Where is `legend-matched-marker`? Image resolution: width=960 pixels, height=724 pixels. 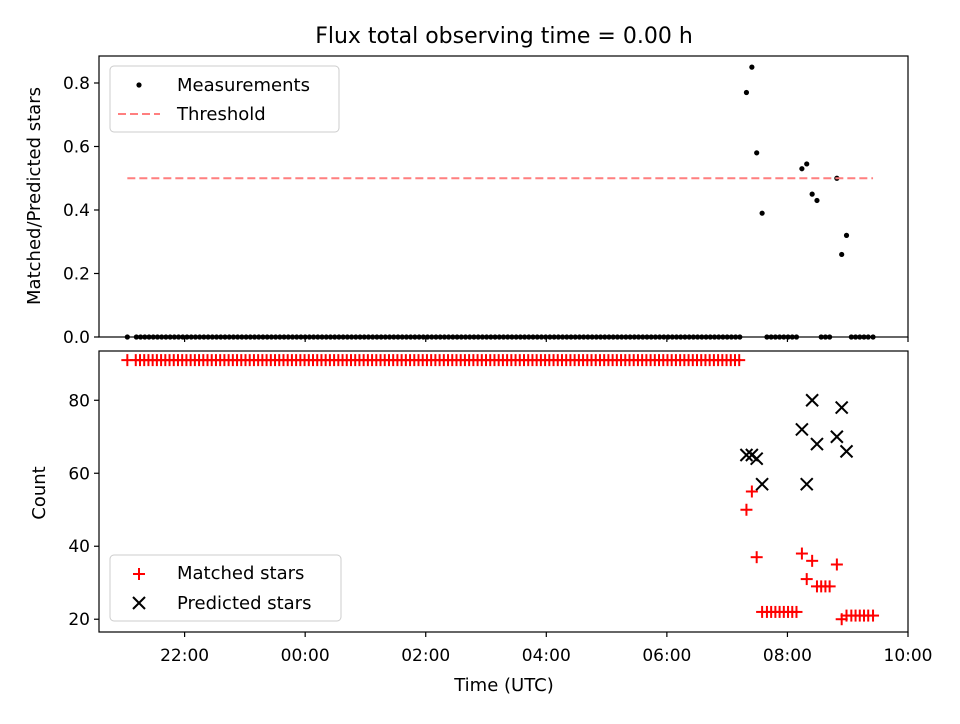 legend-matched-marker is located at coordinates (139, 574).